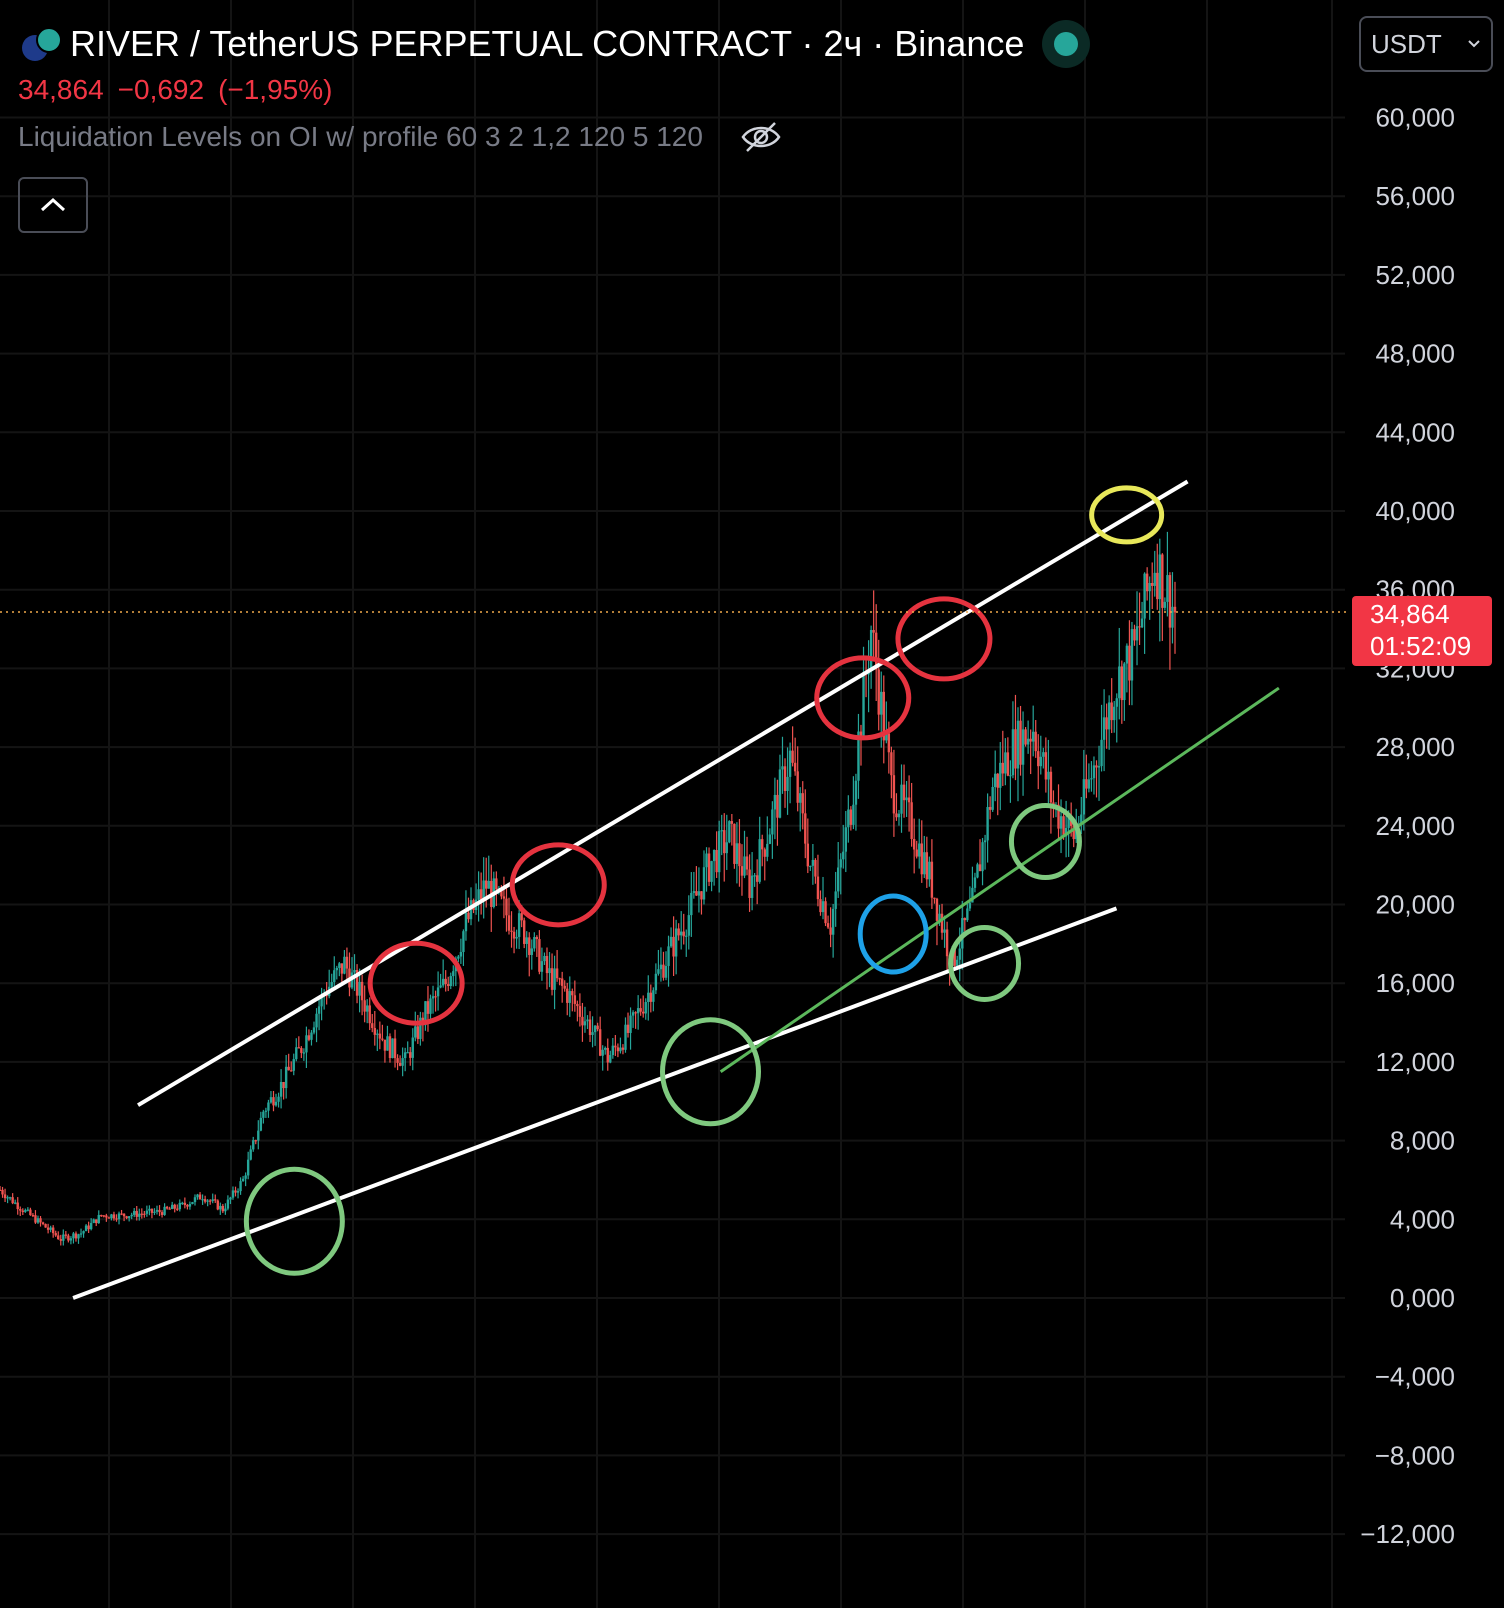  What do you see at coordinates (1415, 747) in the screenshot?
I see `price-axis-label: 28,000` at bounding box center [1415, 747].